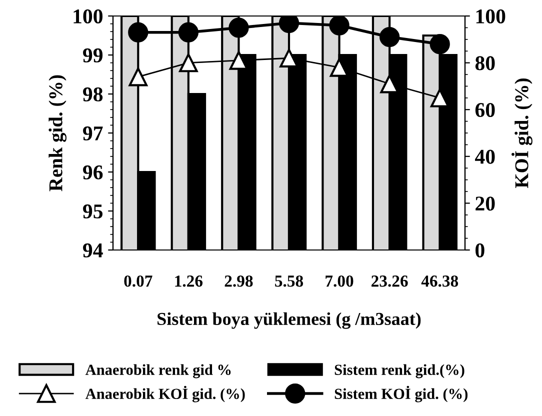 The image size is (542, 416). I want to click on y-tick-label: 94, so click(93, 250).